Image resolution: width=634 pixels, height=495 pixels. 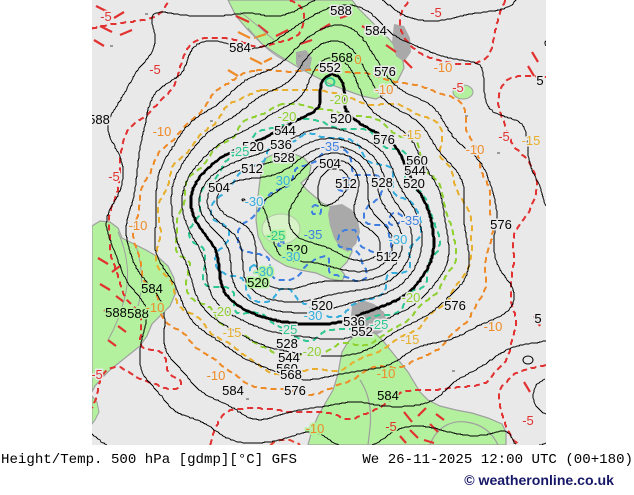 What do you see at coordinates (497, 460) in the screenshot?
I see `svg-text:We 26-11-2025 12:00 UTC (00+18: We 26-11-2025 12:00 UTC (00+180)` at bounding box center [497, 460].